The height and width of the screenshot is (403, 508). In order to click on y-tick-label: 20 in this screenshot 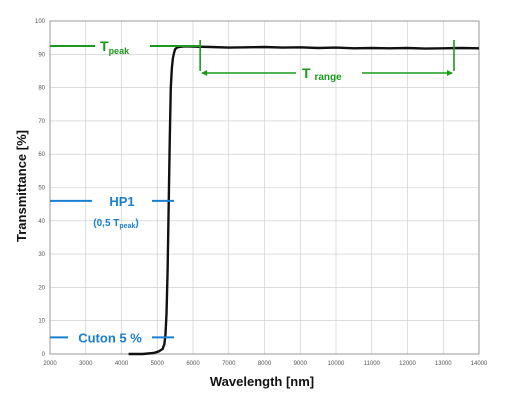, I will do `click(41, 288)`.